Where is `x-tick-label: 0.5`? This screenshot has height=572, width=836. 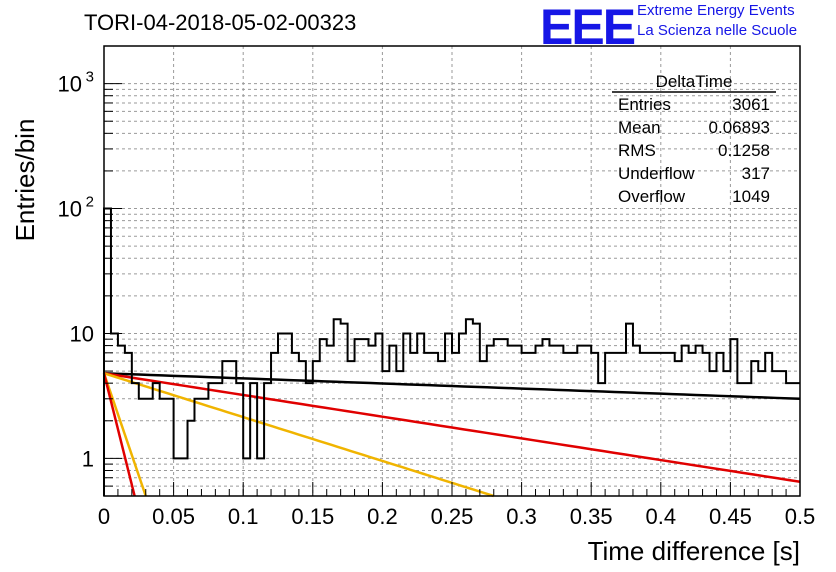 x-tick-label: 0.5 is located at coordinates (800, 516).